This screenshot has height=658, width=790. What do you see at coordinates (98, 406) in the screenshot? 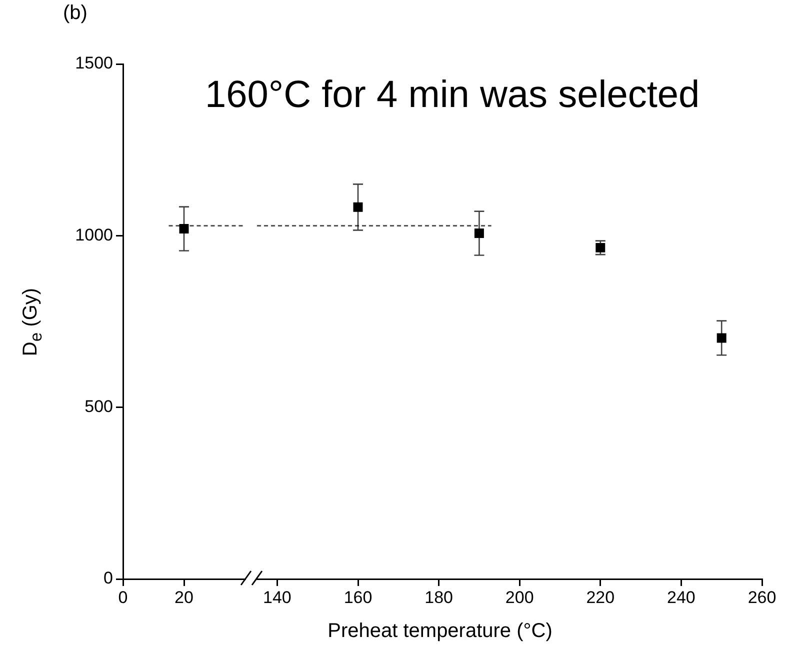
I see `y-tick-label: 500` at bounding box center [98, 406].